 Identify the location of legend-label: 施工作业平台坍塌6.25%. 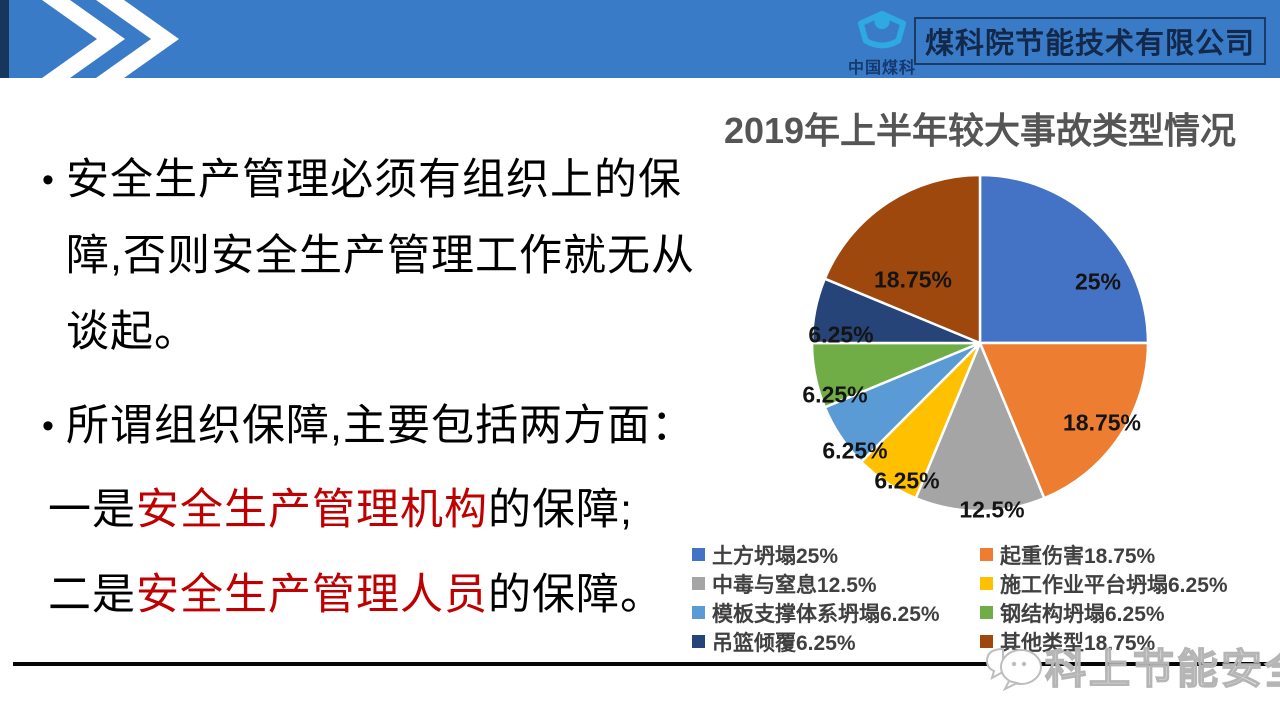
(1114, 585).